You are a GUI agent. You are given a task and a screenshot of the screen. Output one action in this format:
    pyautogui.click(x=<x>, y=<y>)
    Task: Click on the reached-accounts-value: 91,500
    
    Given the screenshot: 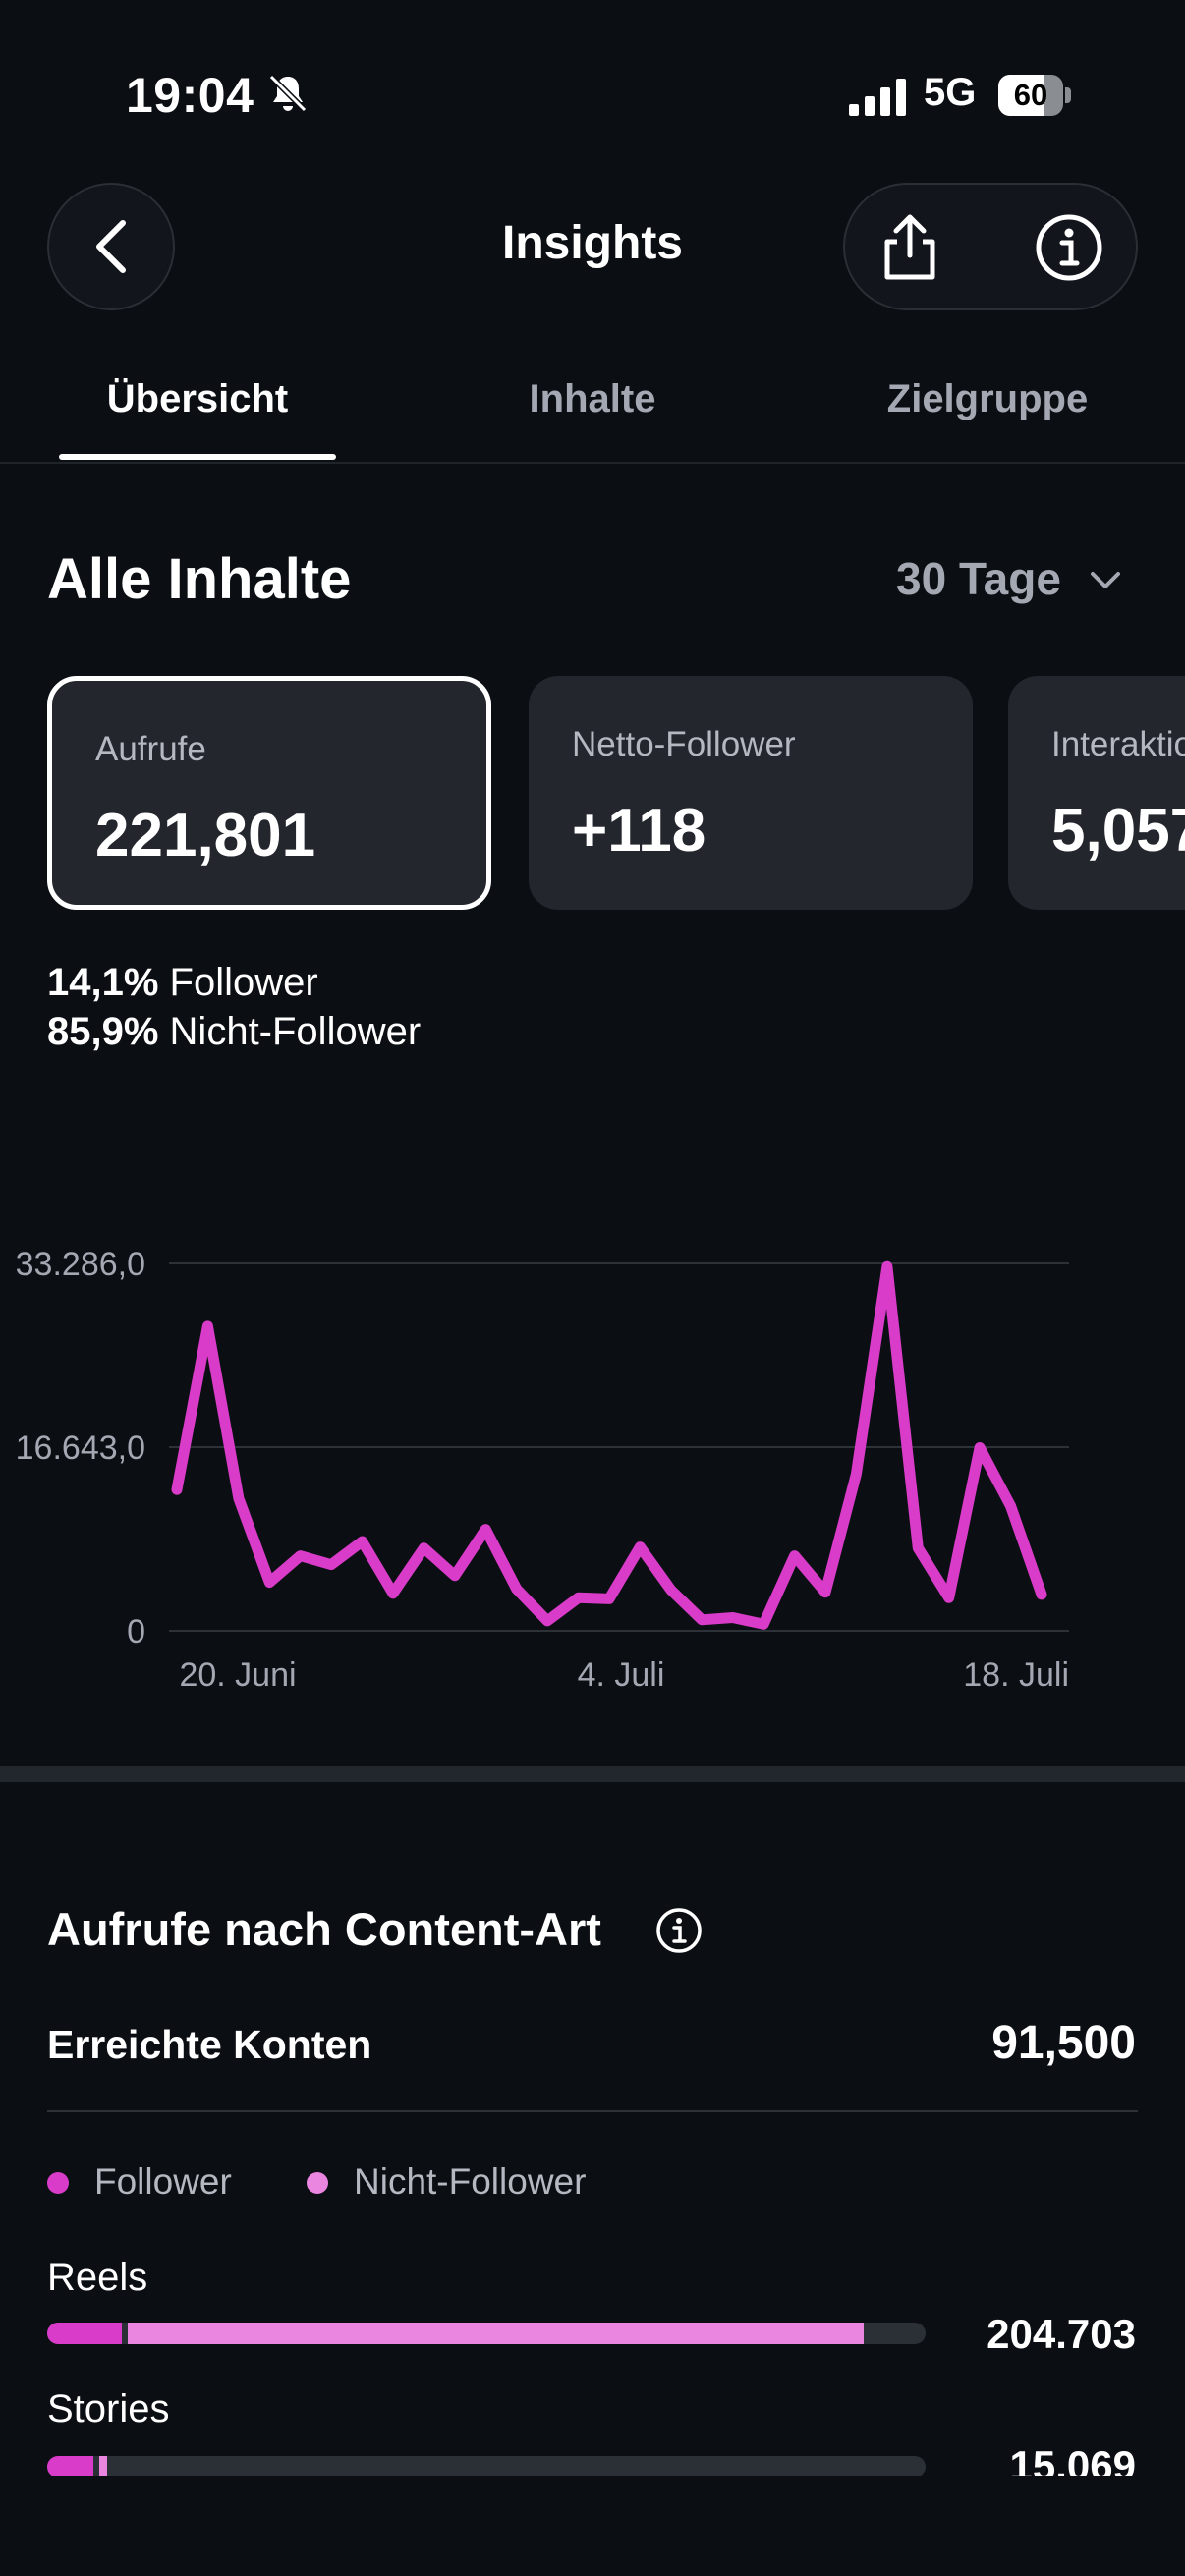 What is the action you would take?
    pyautogui.click(x=1064, y=2043)
    